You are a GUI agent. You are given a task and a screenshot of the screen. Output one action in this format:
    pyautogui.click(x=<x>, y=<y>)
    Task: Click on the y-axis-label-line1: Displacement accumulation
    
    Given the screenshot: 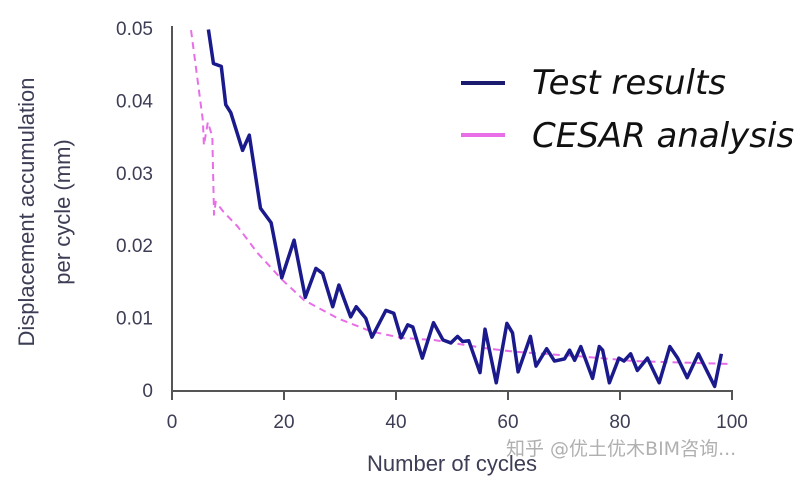 What is the action you would take?
    pyautogui.click(x=26, y=211)
    